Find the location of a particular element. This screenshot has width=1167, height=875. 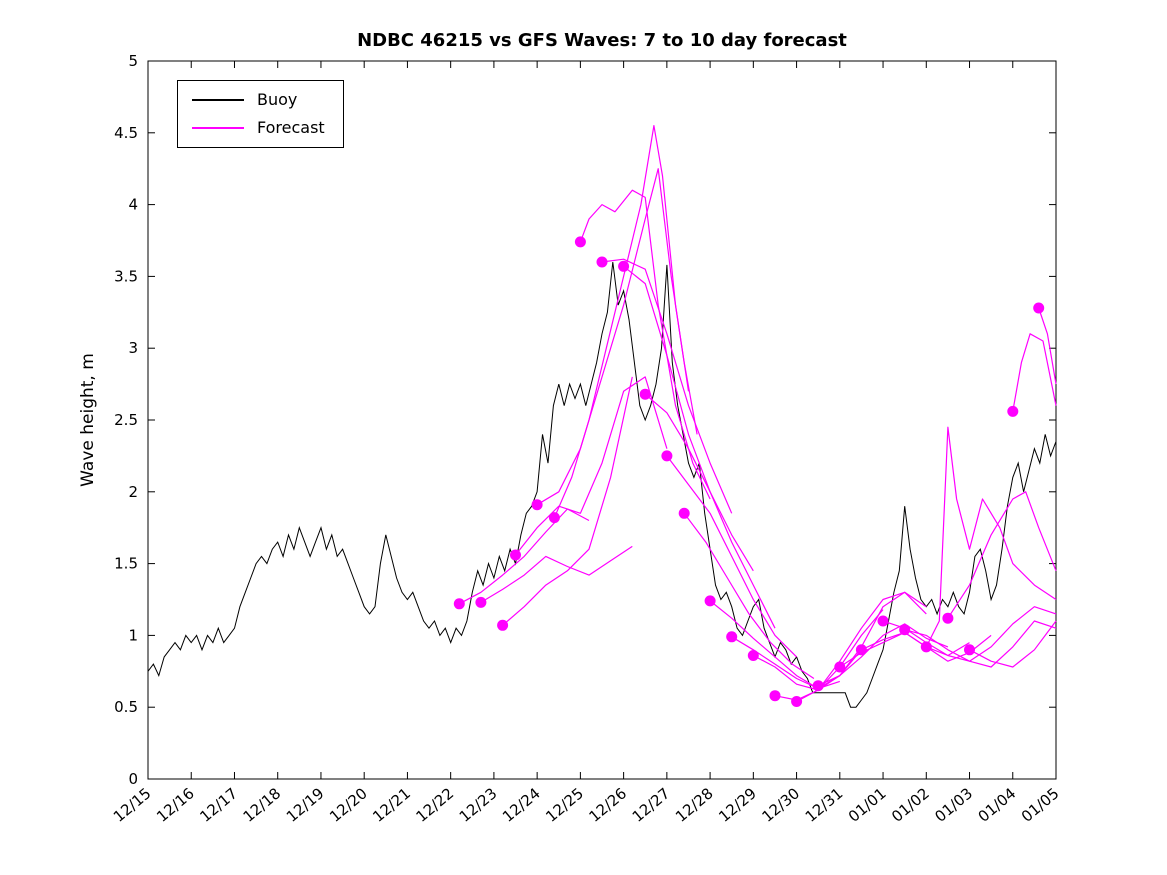

y-tick-label: 1.5 is located at coordinates (126, 564).